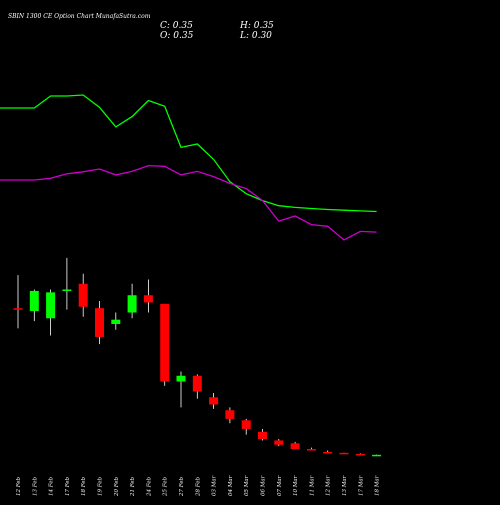 The image size is (500, 505). What do you see at coordinates (312, 485) in the screenshot?
I see `x-tick-label: 11 Mar` at bounding box center [312, 485].